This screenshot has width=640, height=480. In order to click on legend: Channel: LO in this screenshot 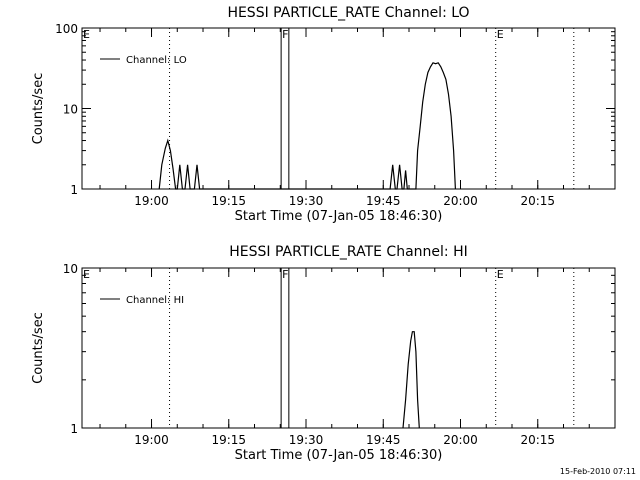, I will do `click(143, 60)`.